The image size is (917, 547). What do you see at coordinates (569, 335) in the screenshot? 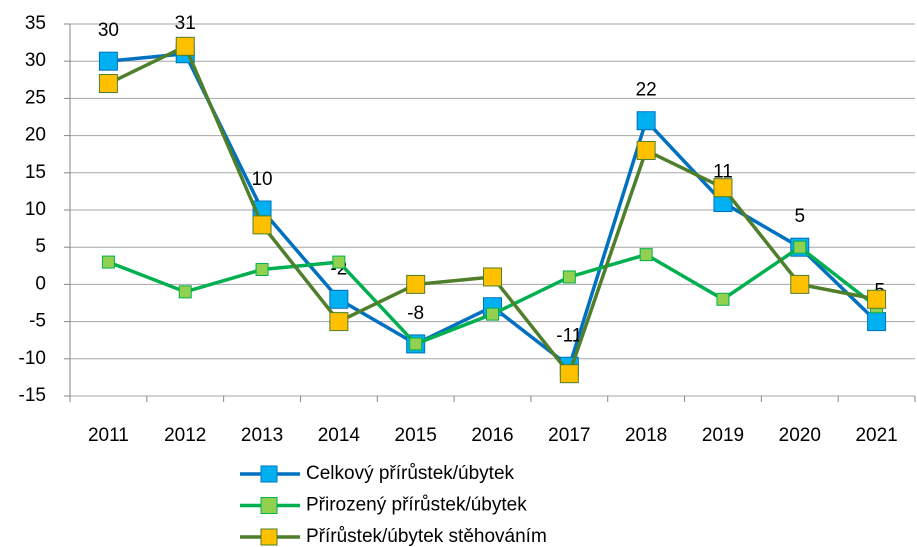
I see `data-label: -11` at bounding box center [569, 335].